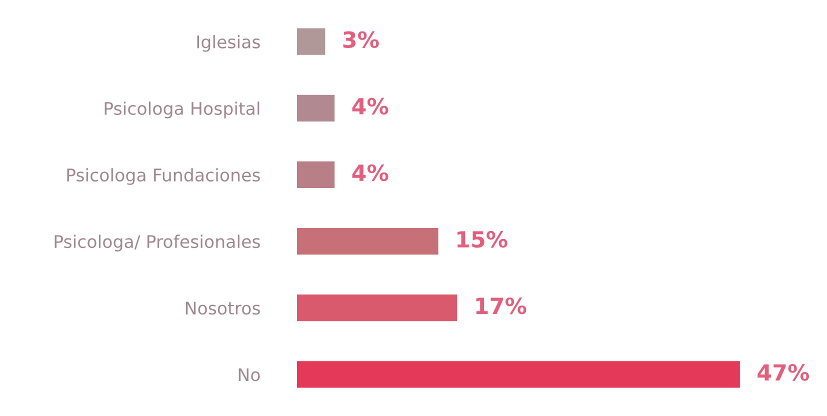  I want to click on data-label: 47%, so click(784, 372).